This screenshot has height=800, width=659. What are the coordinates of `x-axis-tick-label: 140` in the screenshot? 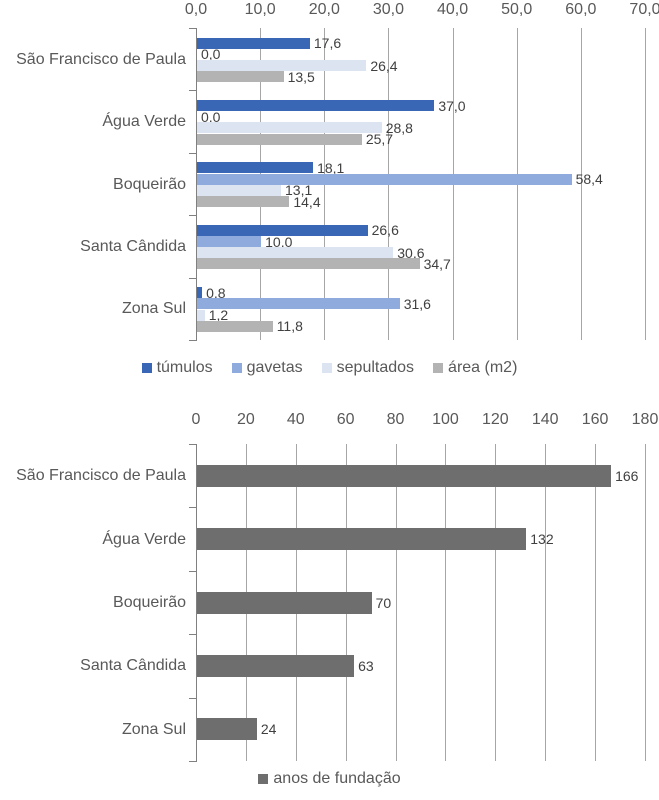 It's located at (545, 419).